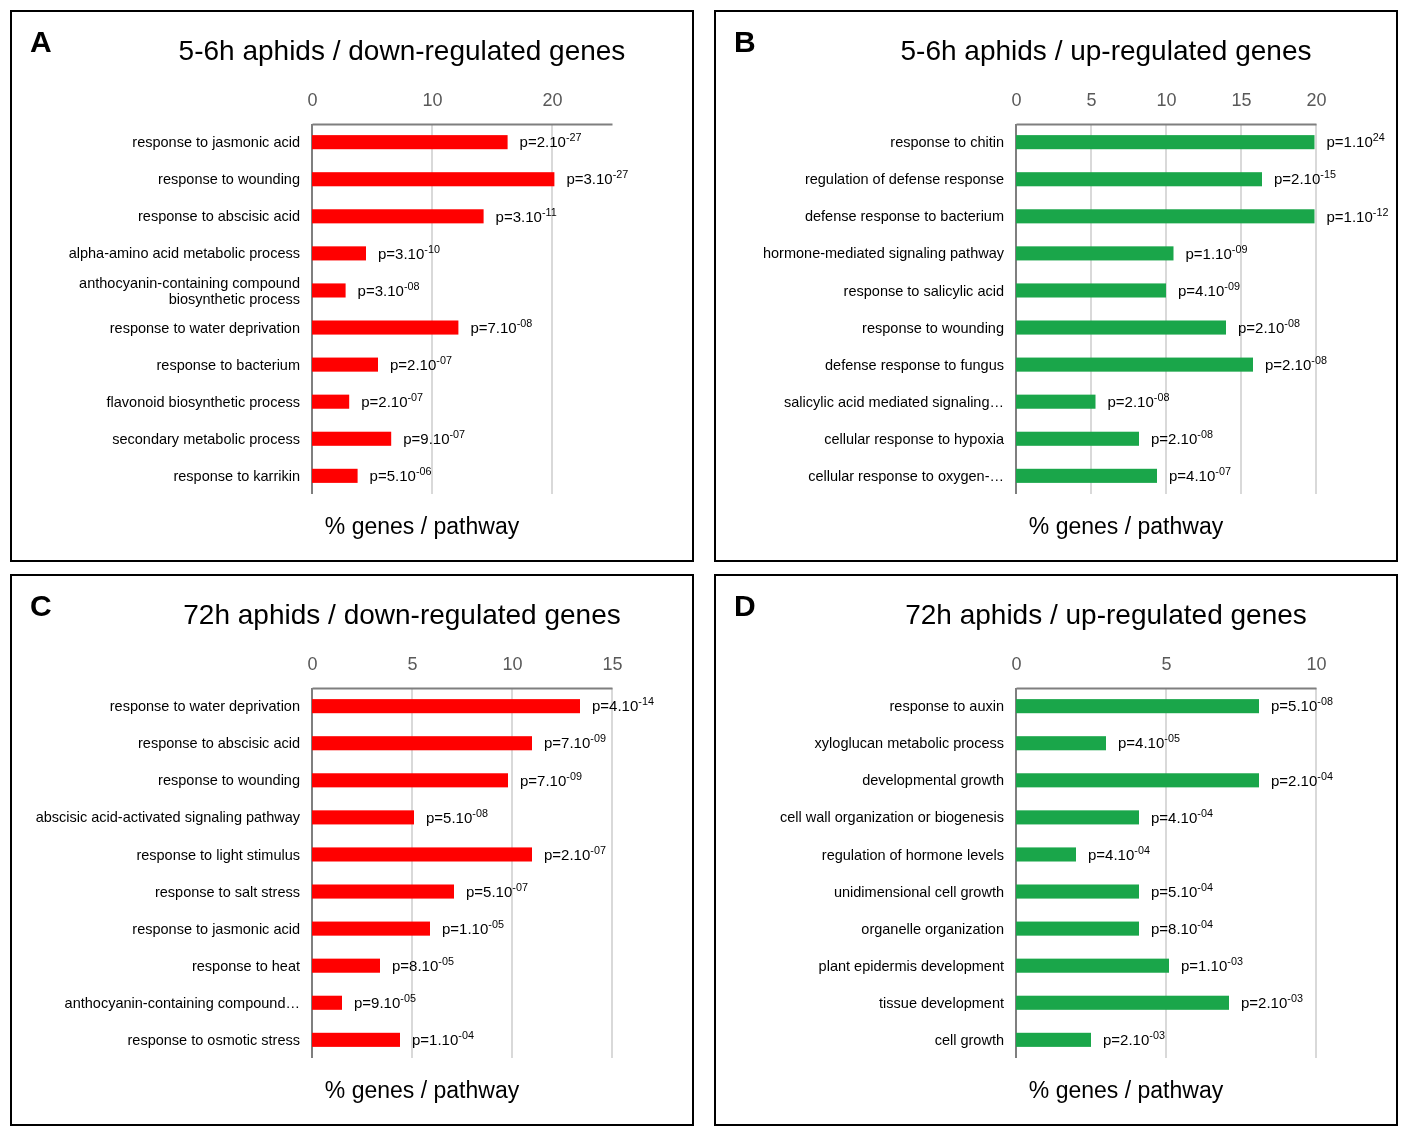 This screenshot has height=1136, width=1402. What do you see at coordinates (168, 817) in the screenshot?
I see `y-tick-label: abscisic acid-activated signaling pathway` at bounding box center [168, 817].